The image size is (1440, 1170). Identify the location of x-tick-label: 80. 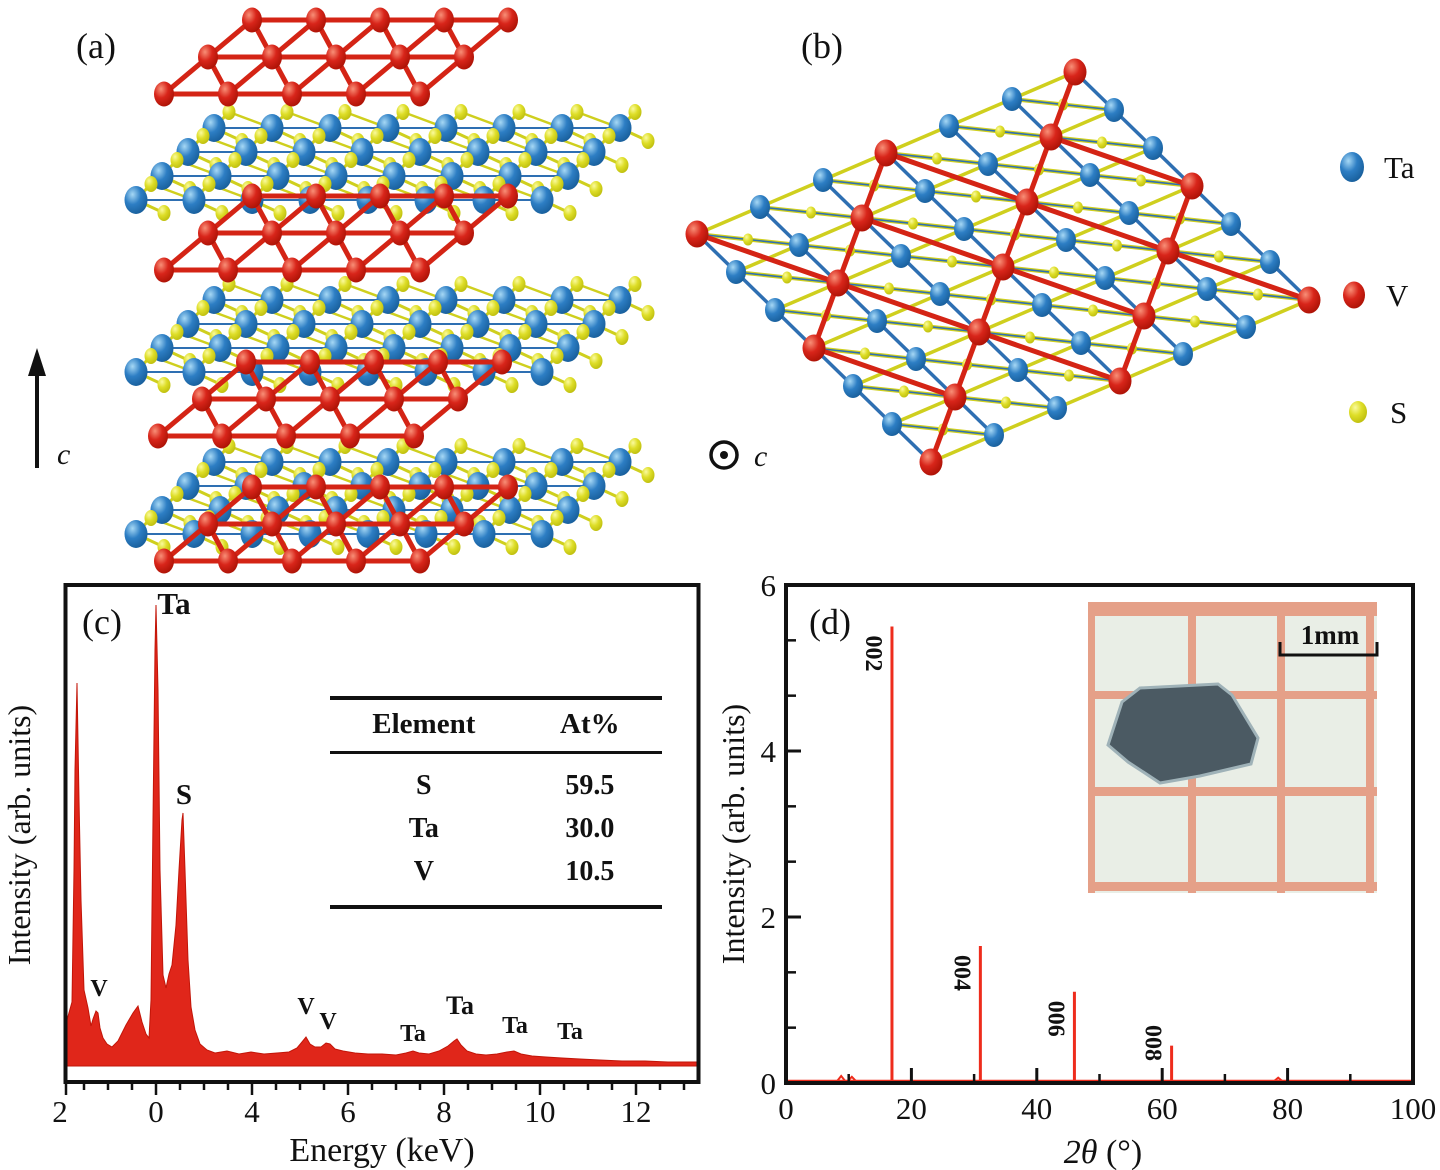
(1287, 1108).